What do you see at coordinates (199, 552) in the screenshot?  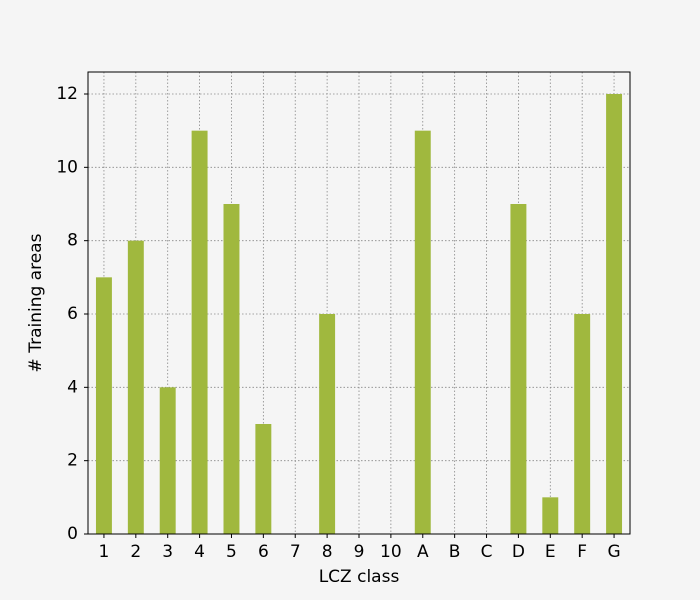 I see `x-tick-label: 4` at bounding box center [199, 552].